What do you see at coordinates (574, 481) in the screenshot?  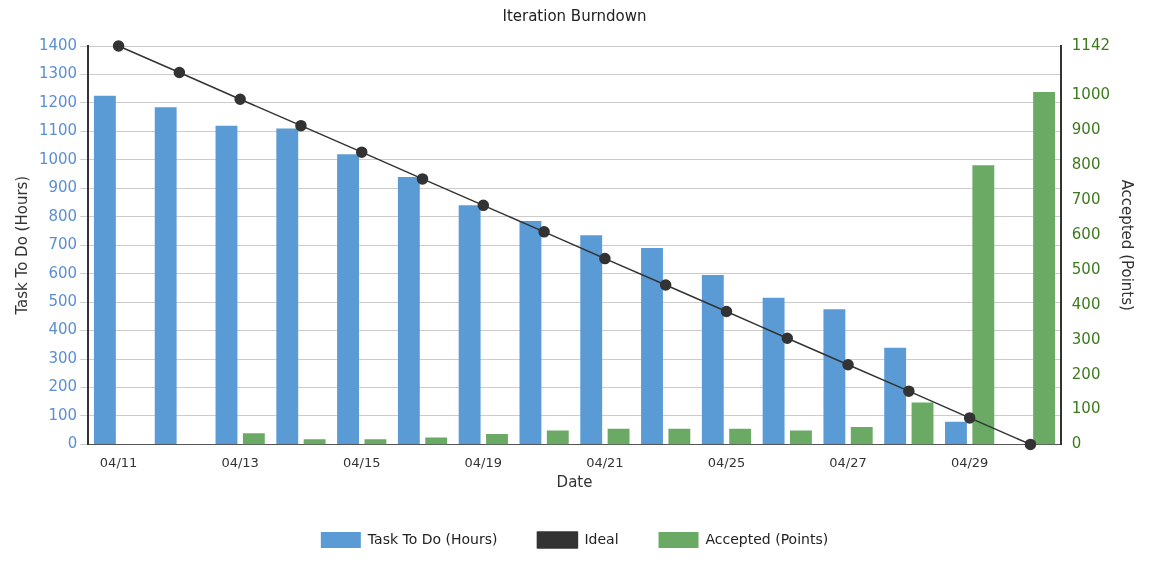 I see `x-axis-title: Date` at bounding box center [574, 481].